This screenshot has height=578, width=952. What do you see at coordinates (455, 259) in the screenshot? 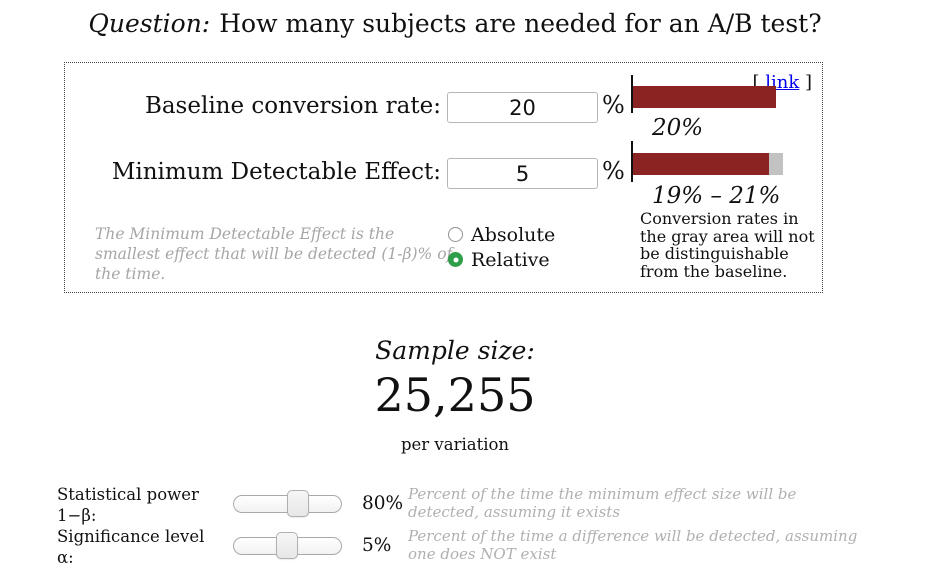
I see `relative-radio-icon` at bounding box center [455, 259].